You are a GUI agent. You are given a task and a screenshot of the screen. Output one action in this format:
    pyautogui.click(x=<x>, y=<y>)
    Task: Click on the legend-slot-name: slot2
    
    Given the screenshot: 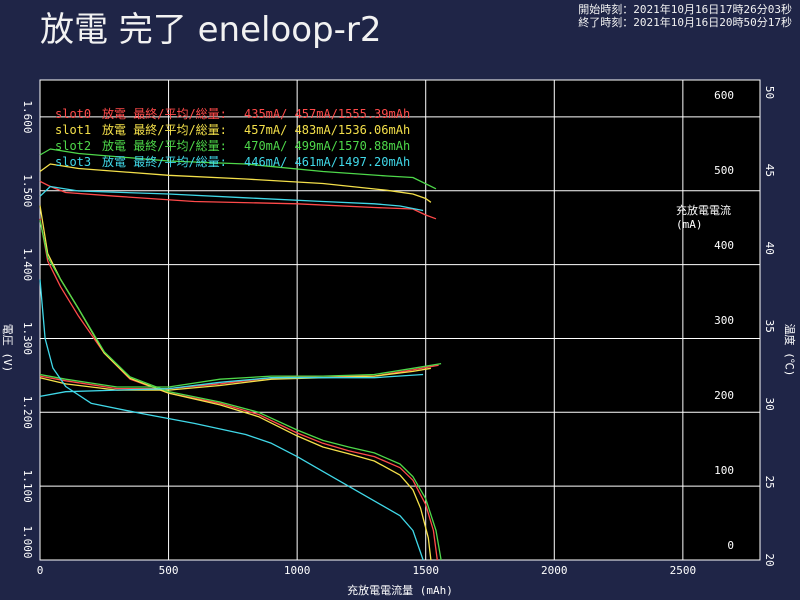 What is the action you would take?
    pyautogui.click(x=73, y=146)
    